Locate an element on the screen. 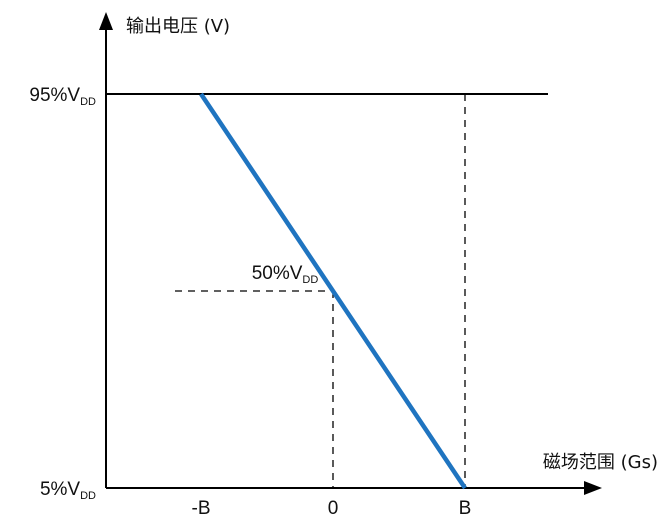 This screenshot has width=663, height=519. y-tick-label-1-value: 95%V is located at coordinates (54, 95).